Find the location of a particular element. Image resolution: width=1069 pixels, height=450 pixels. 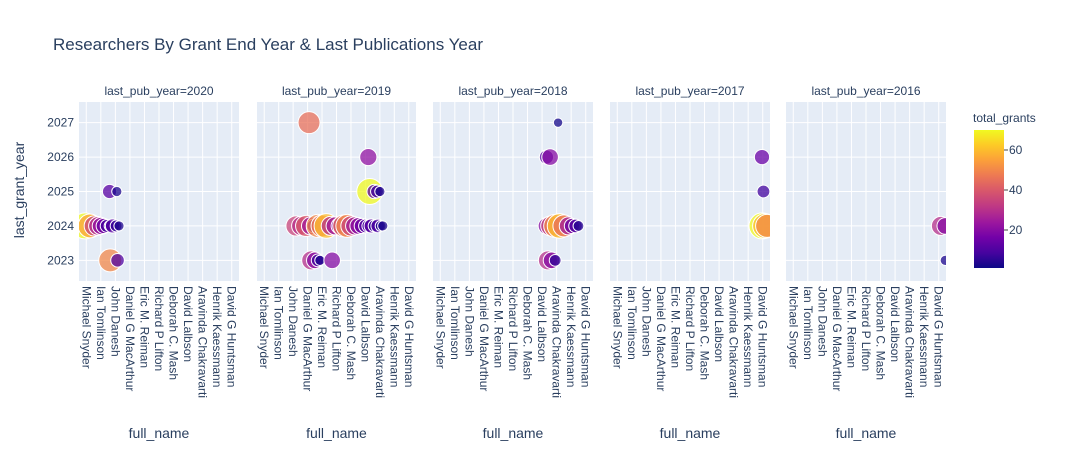

y-axis-title: last_grant_year is located at coordinates (19, 189).